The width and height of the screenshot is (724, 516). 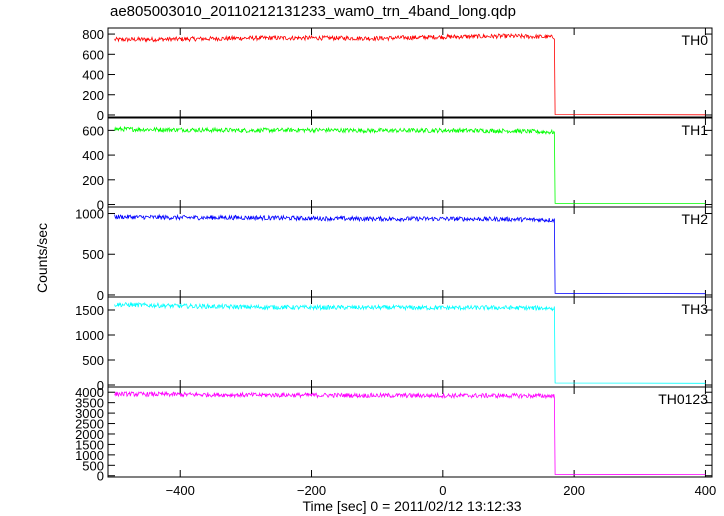 I want to click on series-line-th1, so click(x=410, y=164).